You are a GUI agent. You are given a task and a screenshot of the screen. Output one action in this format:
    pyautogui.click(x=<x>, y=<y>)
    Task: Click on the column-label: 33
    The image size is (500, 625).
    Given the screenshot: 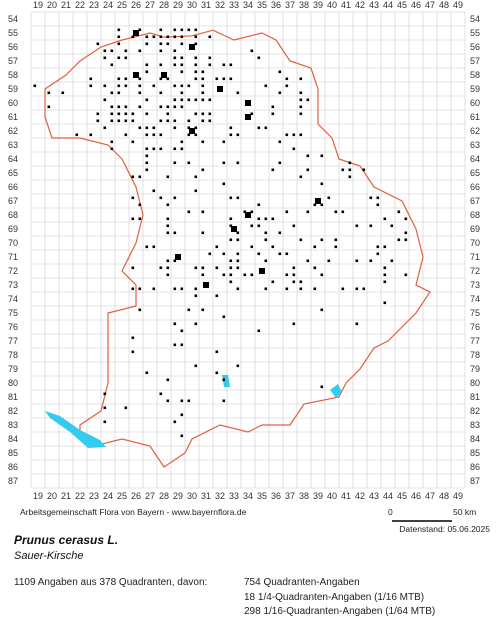 What is the action you would take?
    pyautogui.click(x=234, y=496)
    